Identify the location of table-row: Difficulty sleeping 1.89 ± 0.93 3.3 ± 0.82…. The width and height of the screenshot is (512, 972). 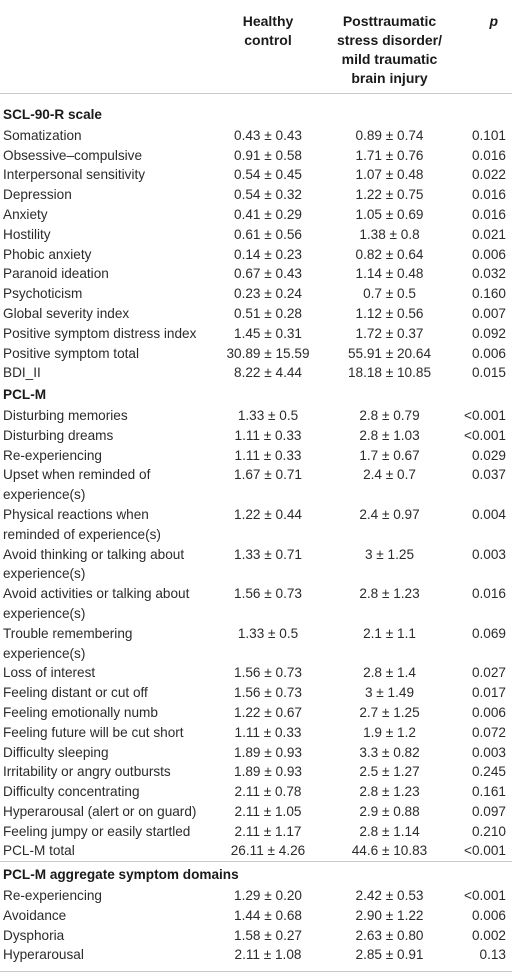
(256, 753).